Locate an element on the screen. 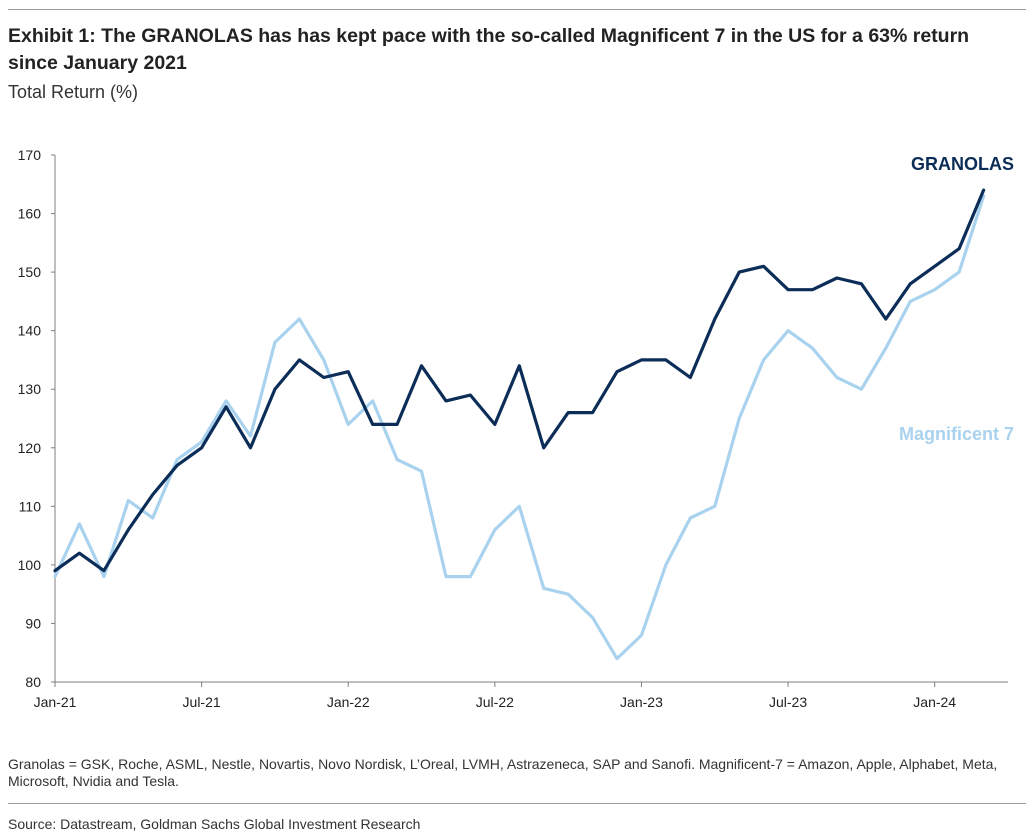 This screenshot has height=836, width=1035. x-tick-label: Jan-23 is located at coordinates (641, 702).